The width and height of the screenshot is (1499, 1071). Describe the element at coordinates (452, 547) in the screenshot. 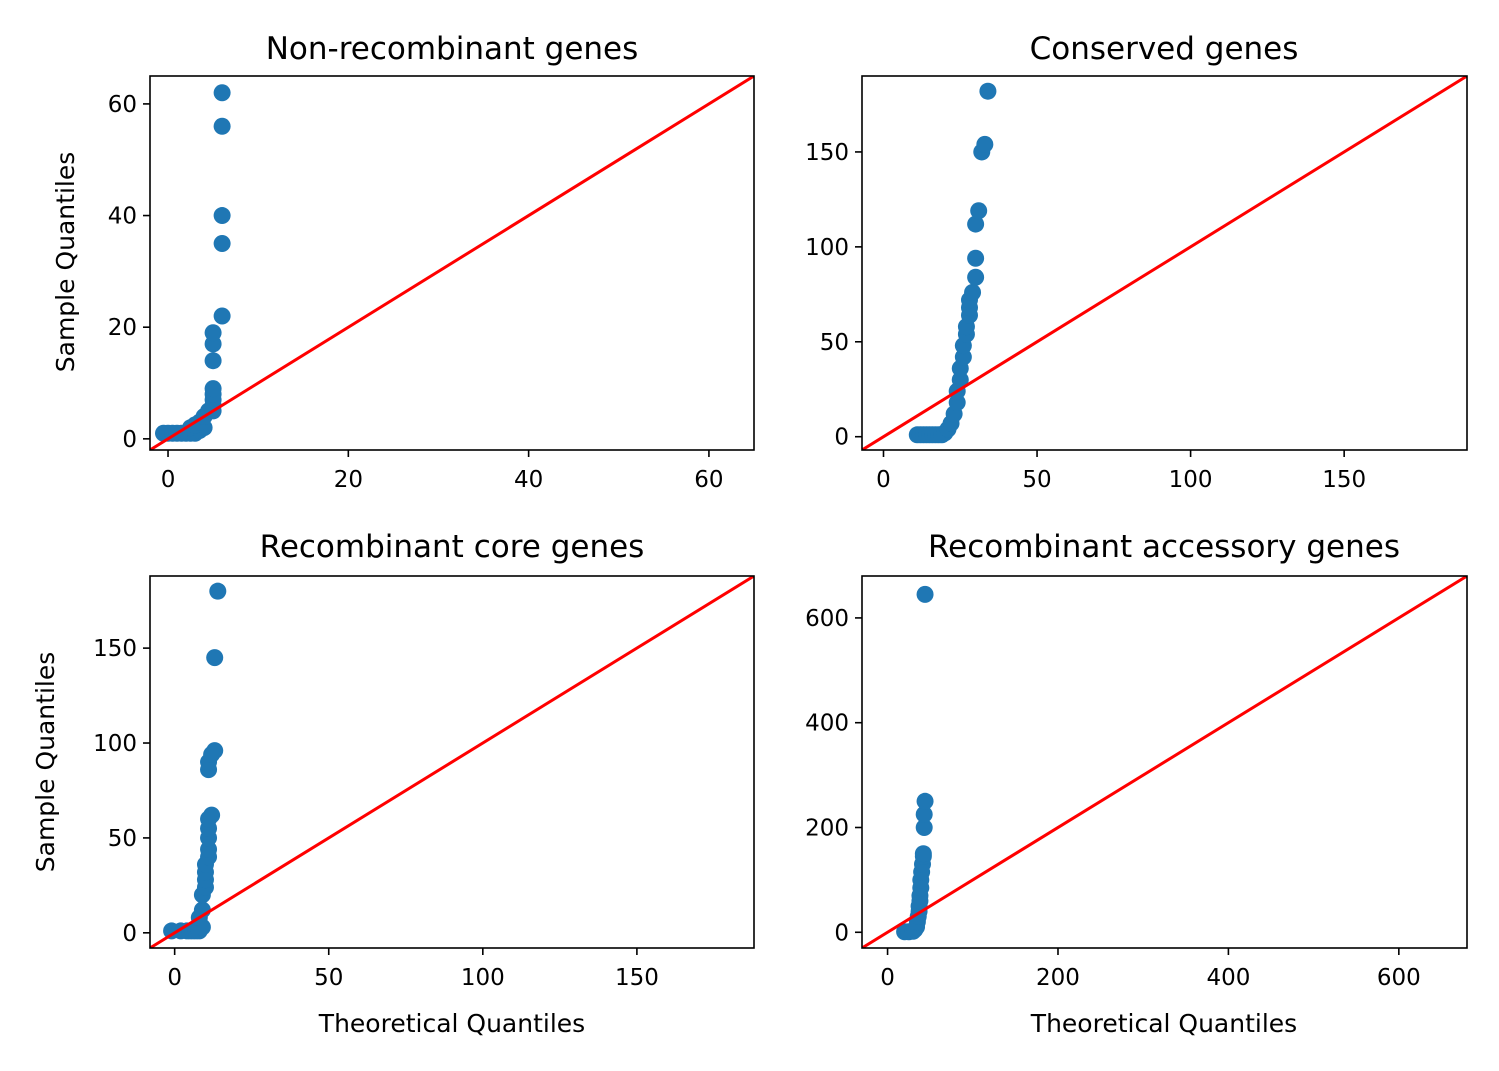

I see `chart-title: Recombinant core genes` at that location.